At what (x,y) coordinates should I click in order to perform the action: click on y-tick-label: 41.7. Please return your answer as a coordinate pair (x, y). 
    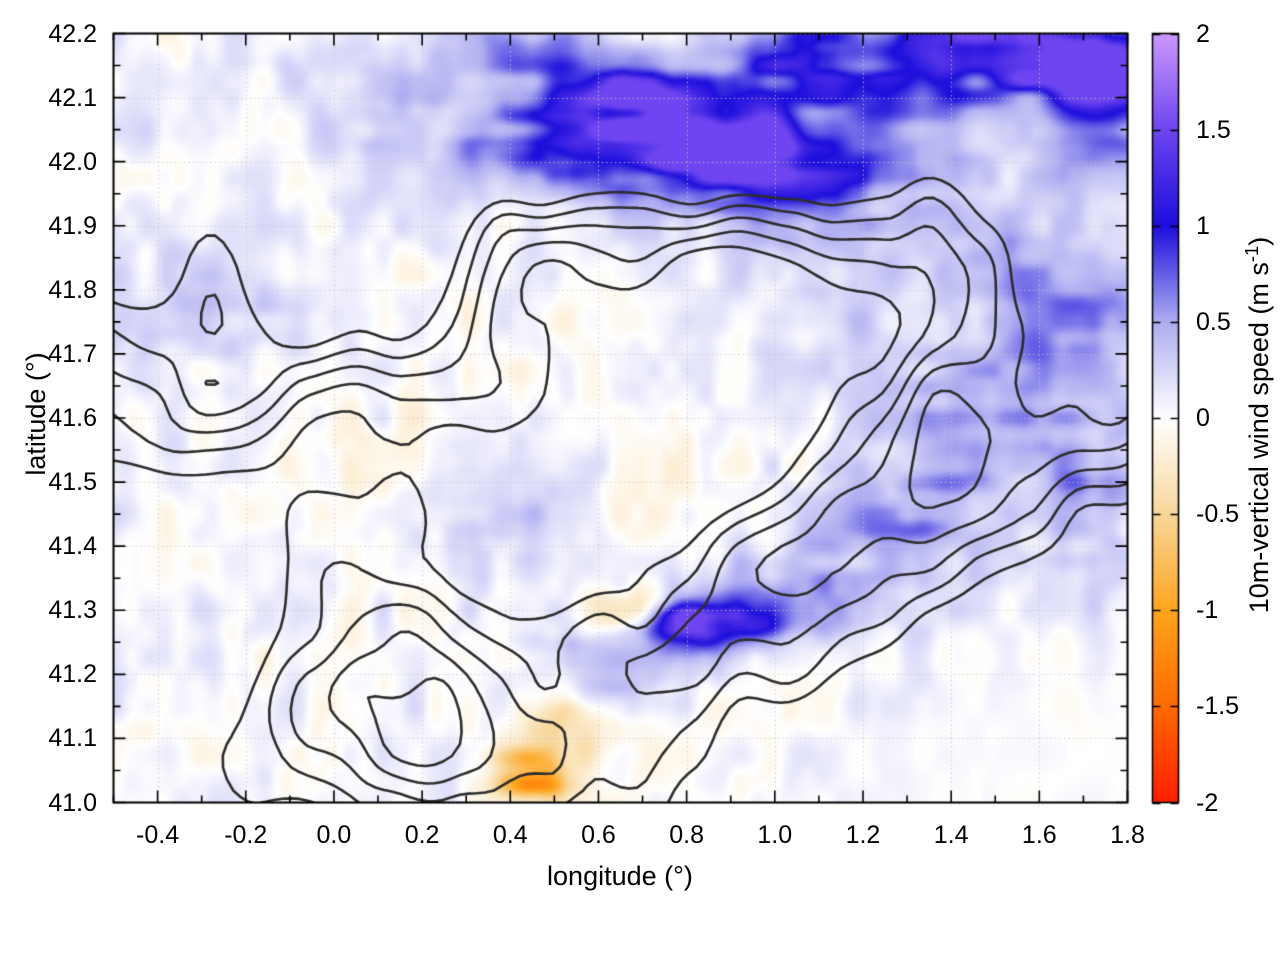
    Looking at the image, I should click on (72, 353).